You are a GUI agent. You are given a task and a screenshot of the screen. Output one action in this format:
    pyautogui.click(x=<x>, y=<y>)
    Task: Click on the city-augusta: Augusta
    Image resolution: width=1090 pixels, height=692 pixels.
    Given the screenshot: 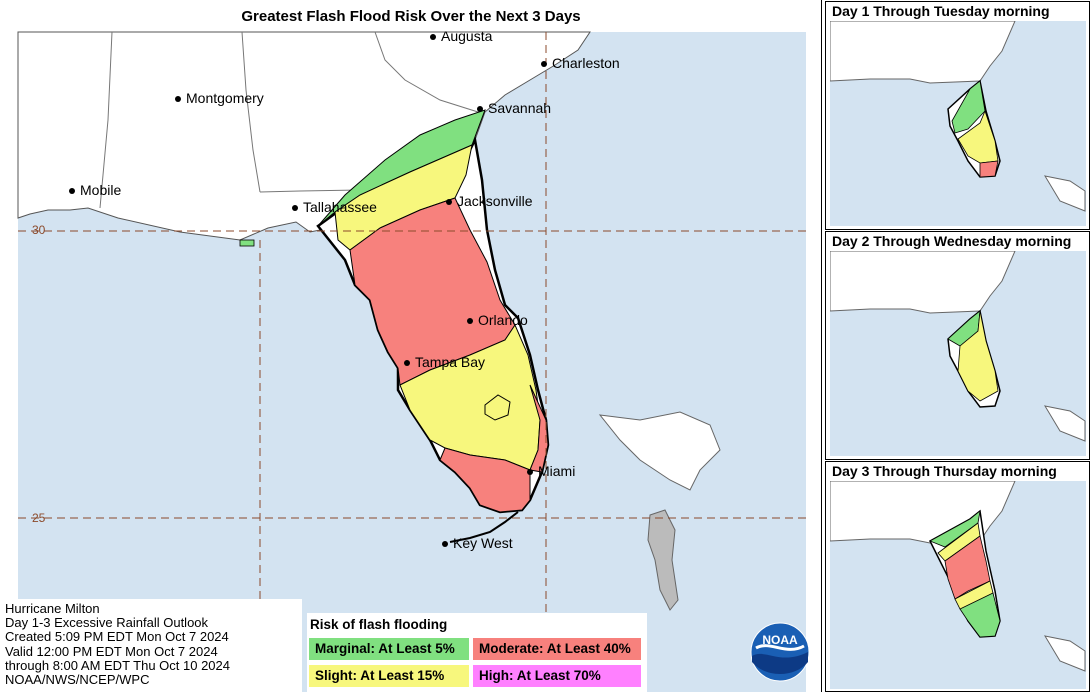 What is the action you would take?
    pyautogui.click(x=461, y=36)
    